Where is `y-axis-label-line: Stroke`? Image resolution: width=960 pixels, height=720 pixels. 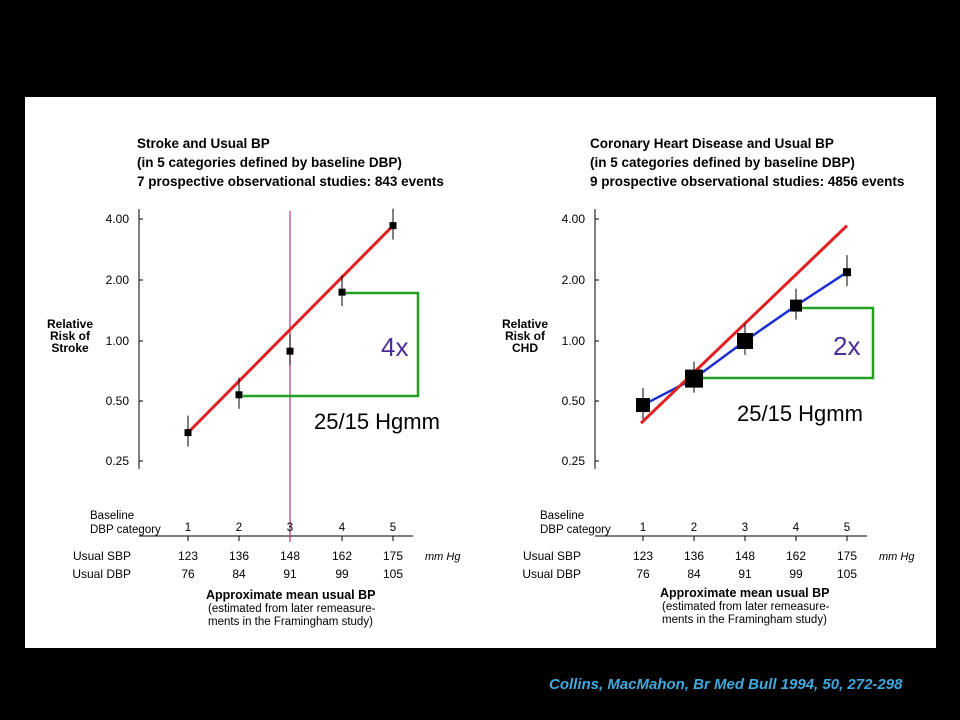
y-axis-label-line: Stroke is located at coordinates (70, 348).